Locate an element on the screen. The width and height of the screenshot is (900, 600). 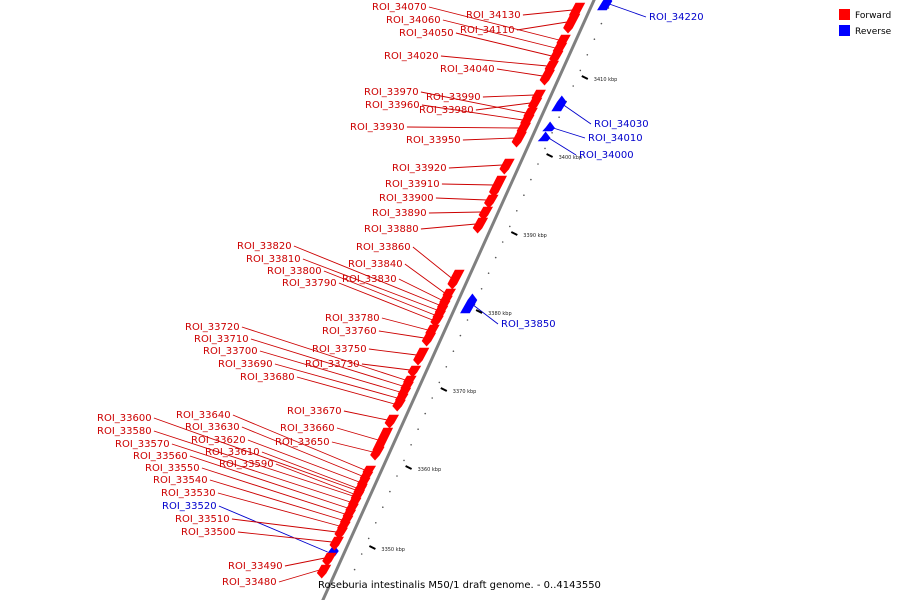
feature-label: ROI_33590 is located at coordinates (246, 464).